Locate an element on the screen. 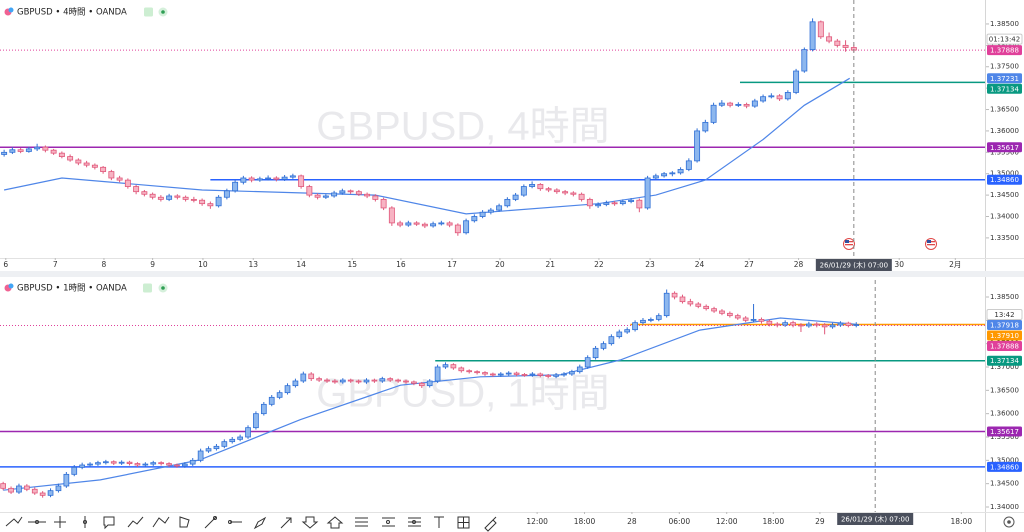 The height and width of the screenshot is (532, 1024). symbol-title: GBPUSD • 1時間 • OANDA is located at coordinates (72, 289).